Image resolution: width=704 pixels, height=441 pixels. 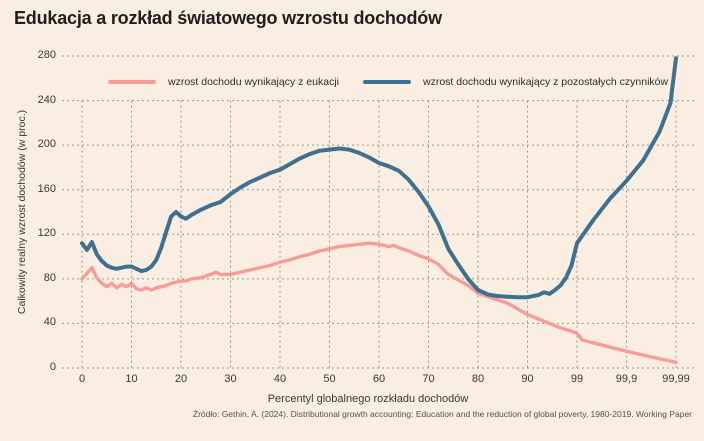 What do you see at coordinates (52, 367) in the screenshot?
I see `y-tick-label: 0` at bounding box center [52, 367].